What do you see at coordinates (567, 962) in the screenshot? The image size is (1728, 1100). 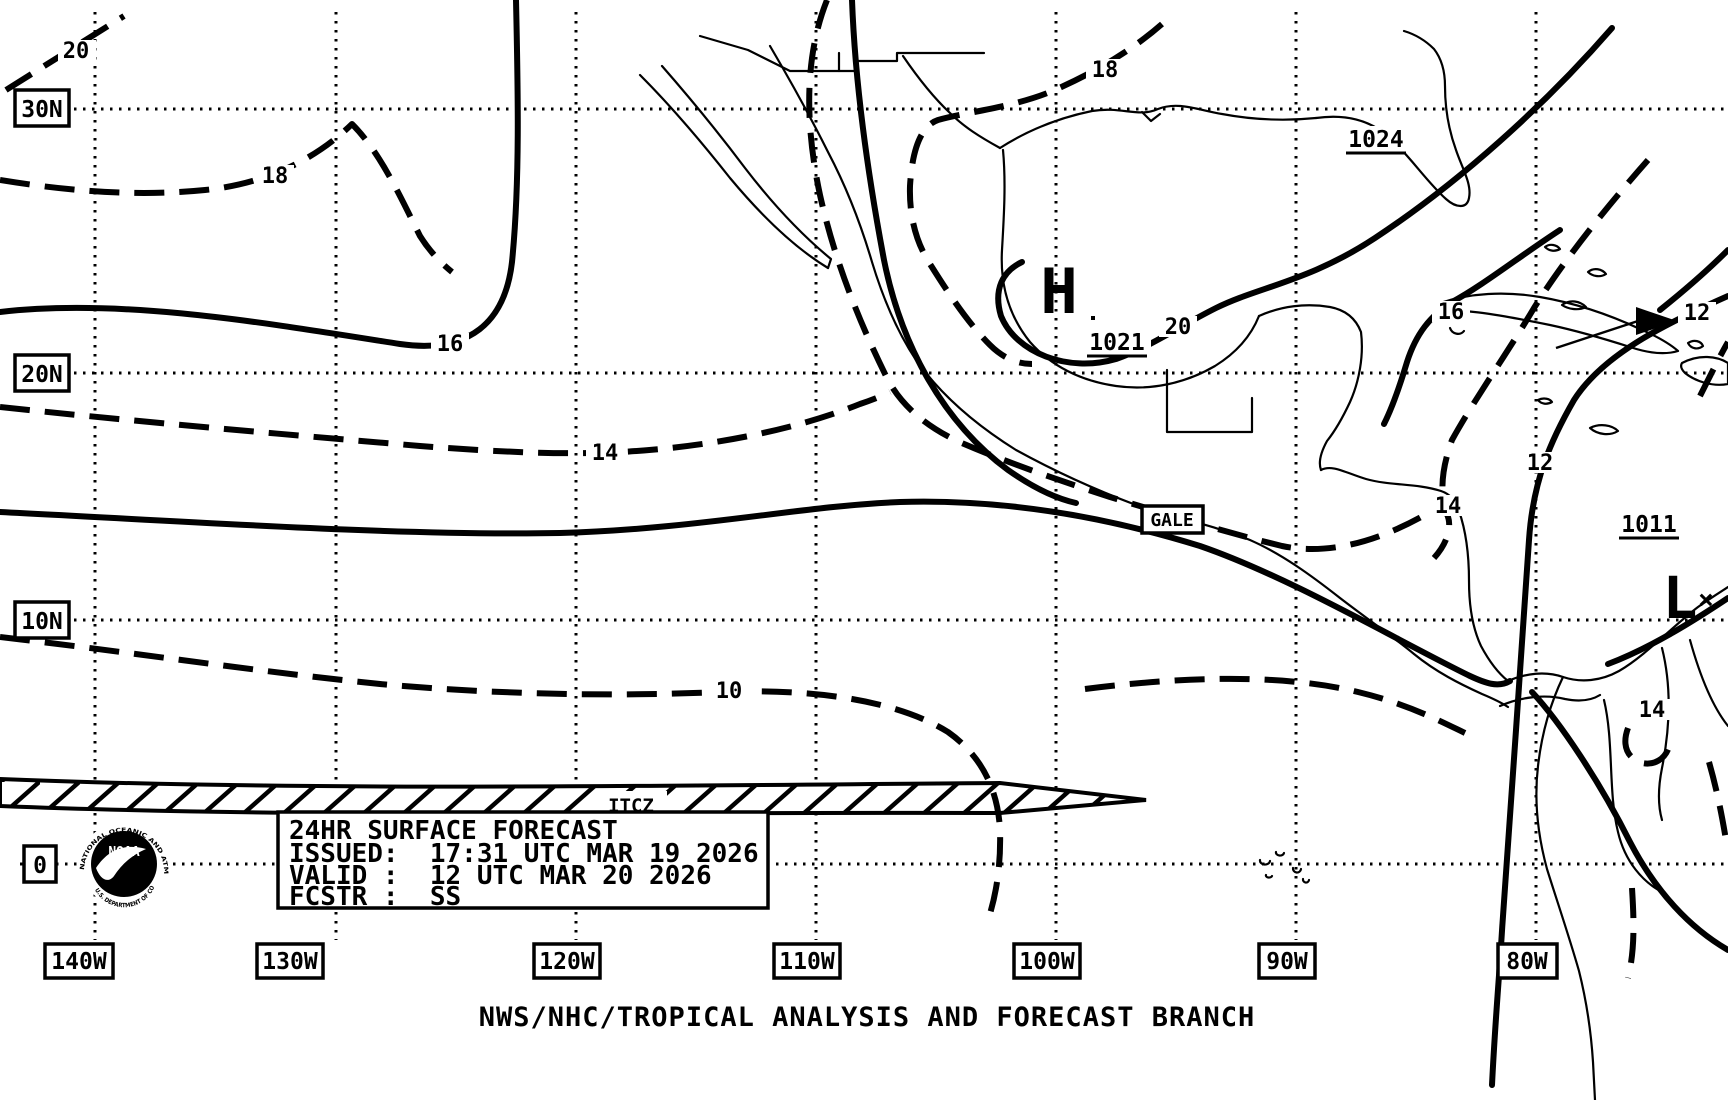 I see `lon-label-120w: 120W` at bounding box center [567, 962].